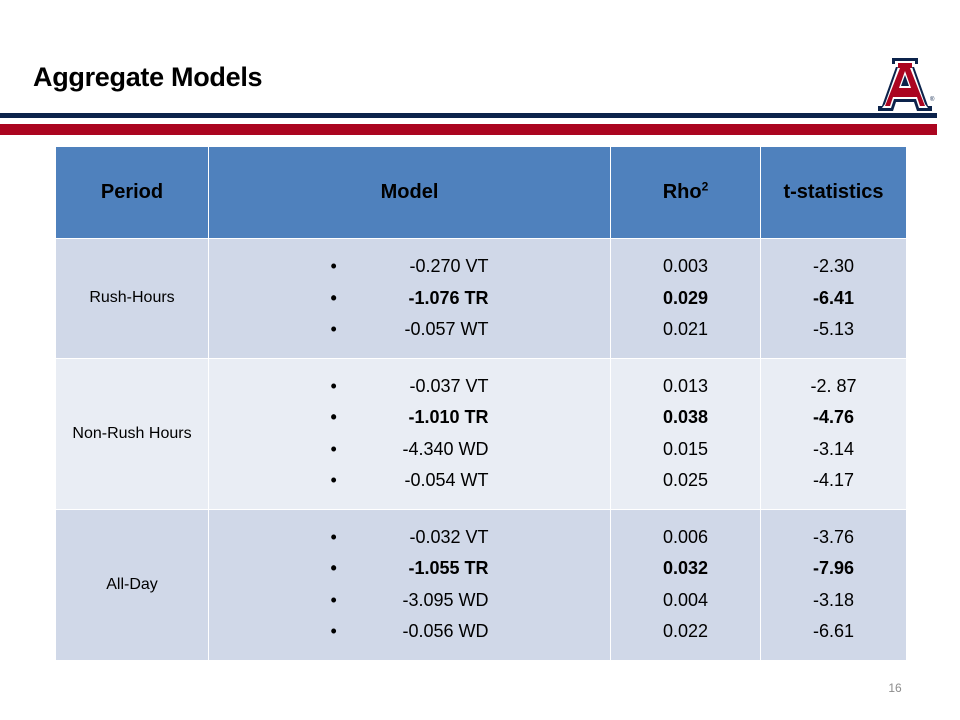 This screenshot has height=720, width=960. I want to click on logo-trademark: ®, so click(932, 100).